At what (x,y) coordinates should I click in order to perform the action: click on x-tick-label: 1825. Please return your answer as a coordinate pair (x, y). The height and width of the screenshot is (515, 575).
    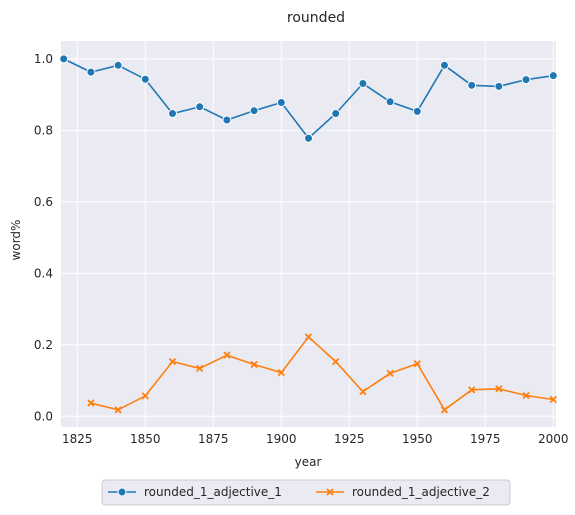
    Looking at the image, I should click on (77, 439).